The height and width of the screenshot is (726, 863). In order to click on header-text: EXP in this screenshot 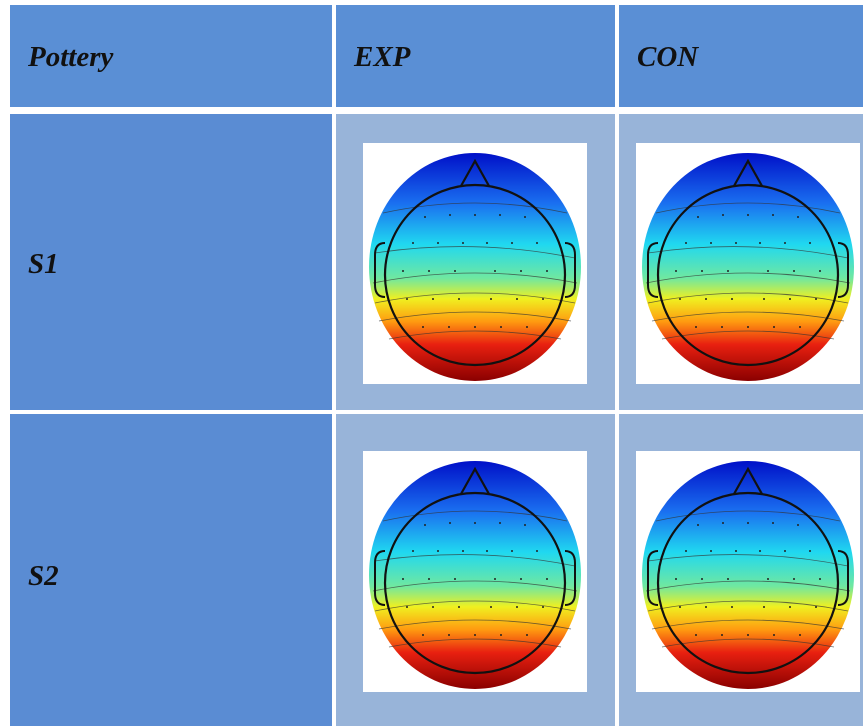, I will do `click(382, 57)`.